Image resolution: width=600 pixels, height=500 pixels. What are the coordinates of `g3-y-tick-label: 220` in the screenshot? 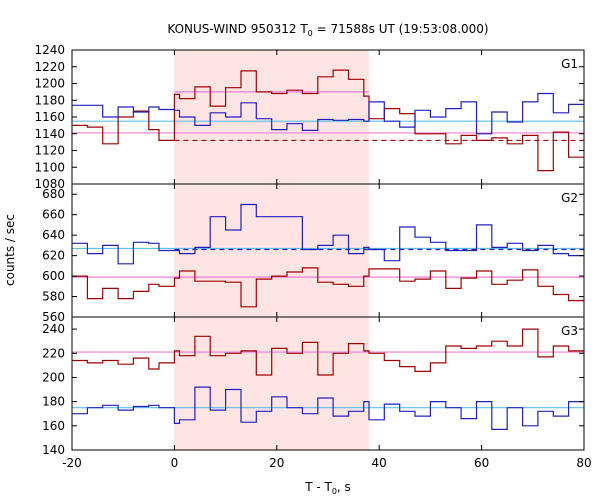 It's located at (53, 353).